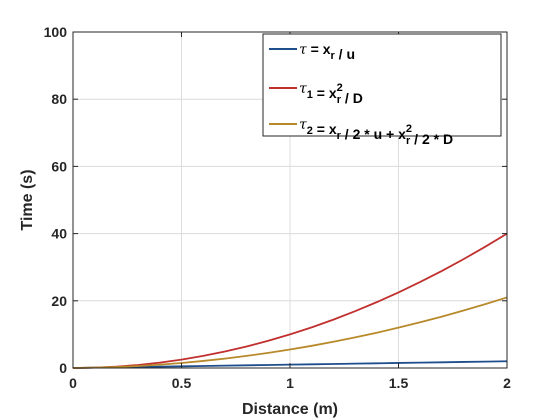 Image resolution: width=560 pixels, height=420 pixels. What do you see at coordinates (331, 93) in the screenshot?
I see `legend-entry-2: τ1 = x2 r / D` at bounding box center [331, 93].